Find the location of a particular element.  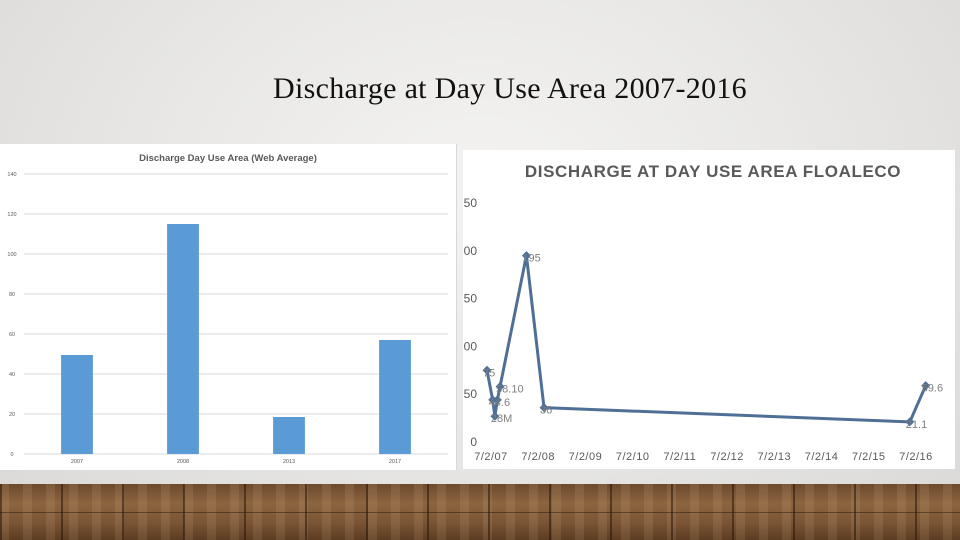

line-series-path is located at coordinates (706, 339).